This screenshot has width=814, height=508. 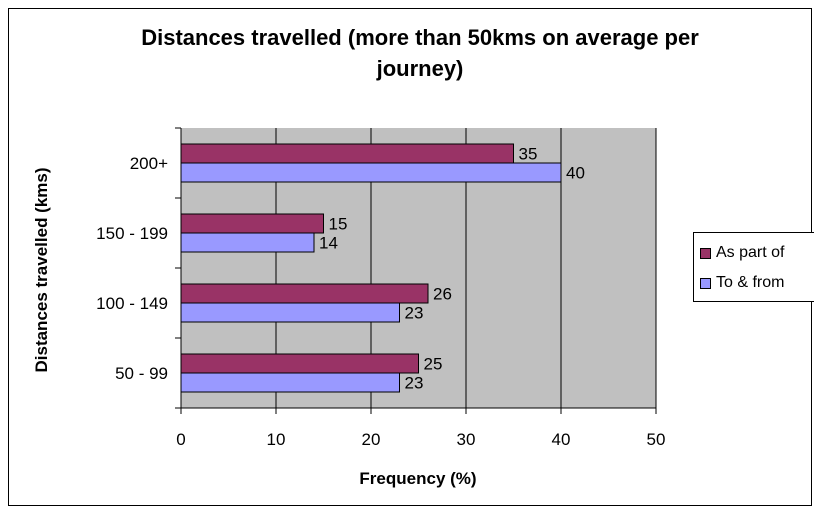 I want to click on data-label: 25, so click(x=433, y=364).